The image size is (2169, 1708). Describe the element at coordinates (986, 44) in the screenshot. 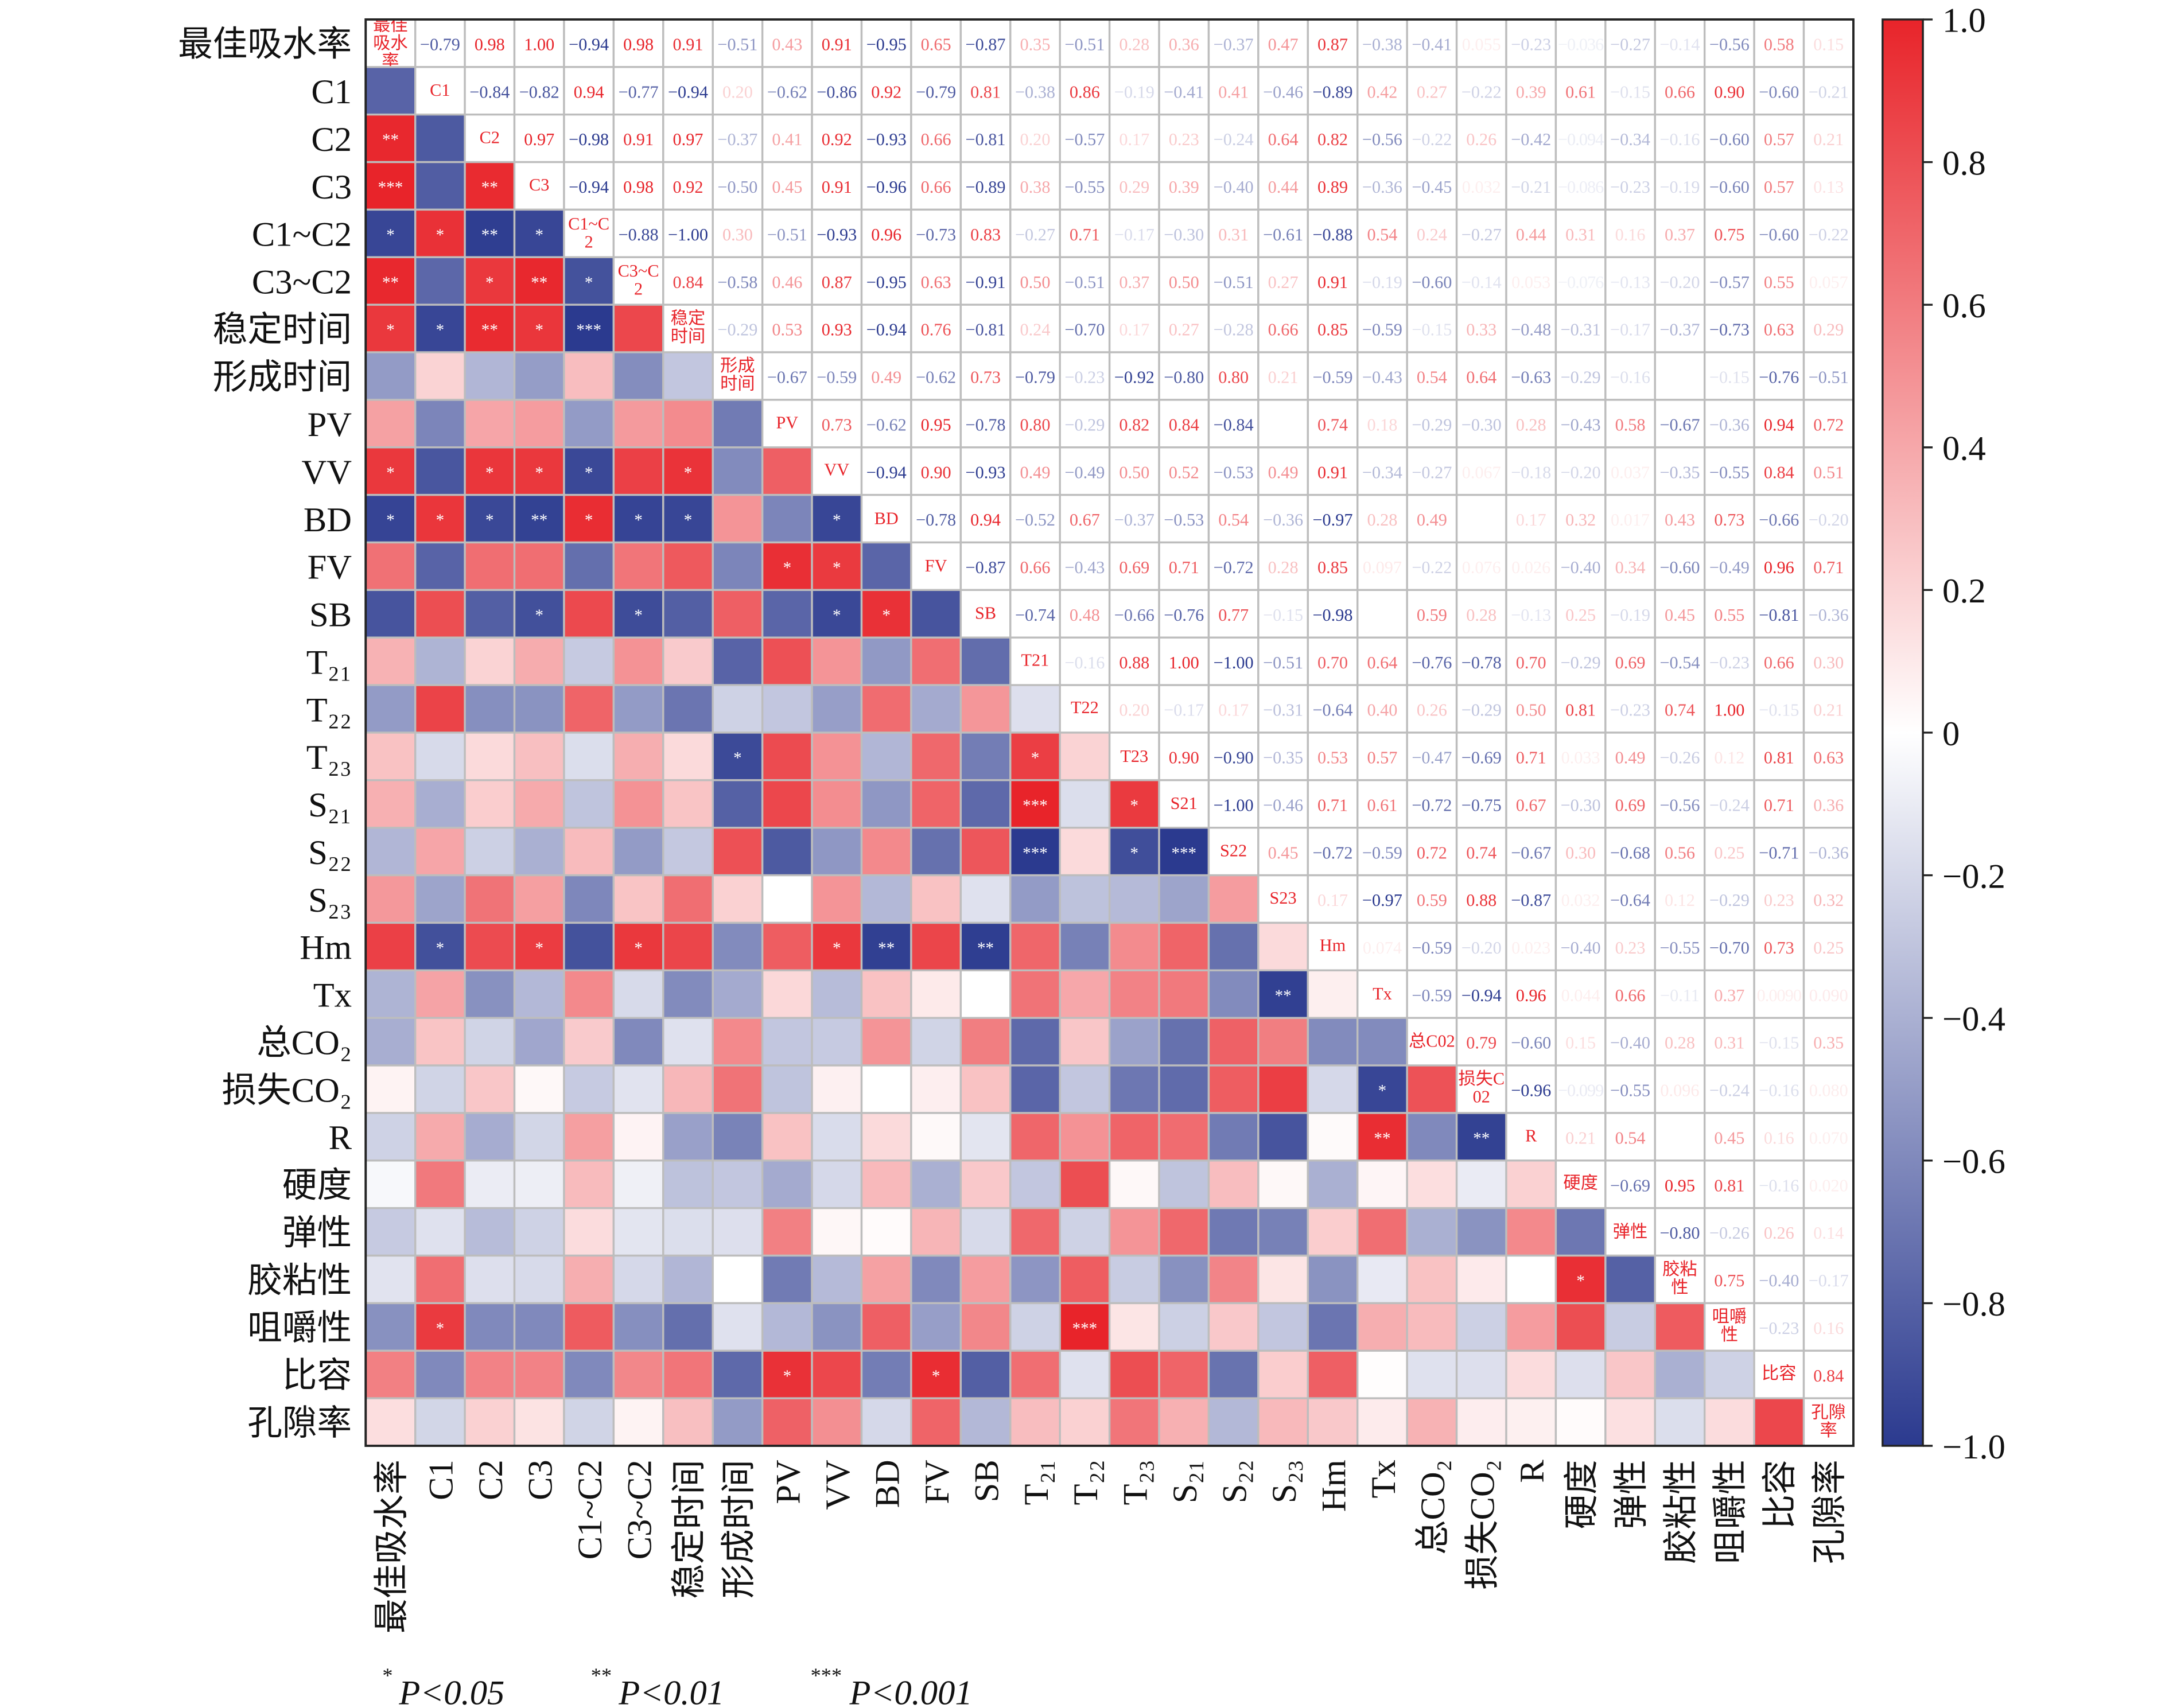

I see `correlation-value: −0.87` at that location.